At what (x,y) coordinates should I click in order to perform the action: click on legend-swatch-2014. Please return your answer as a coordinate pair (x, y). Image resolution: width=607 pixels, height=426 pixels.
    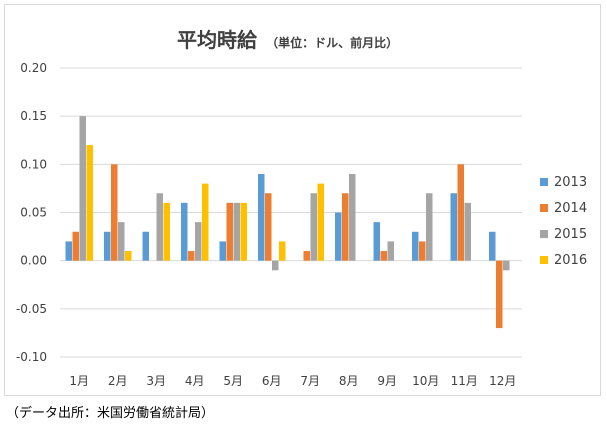
    Looking at the image, I should click on (544, 208).